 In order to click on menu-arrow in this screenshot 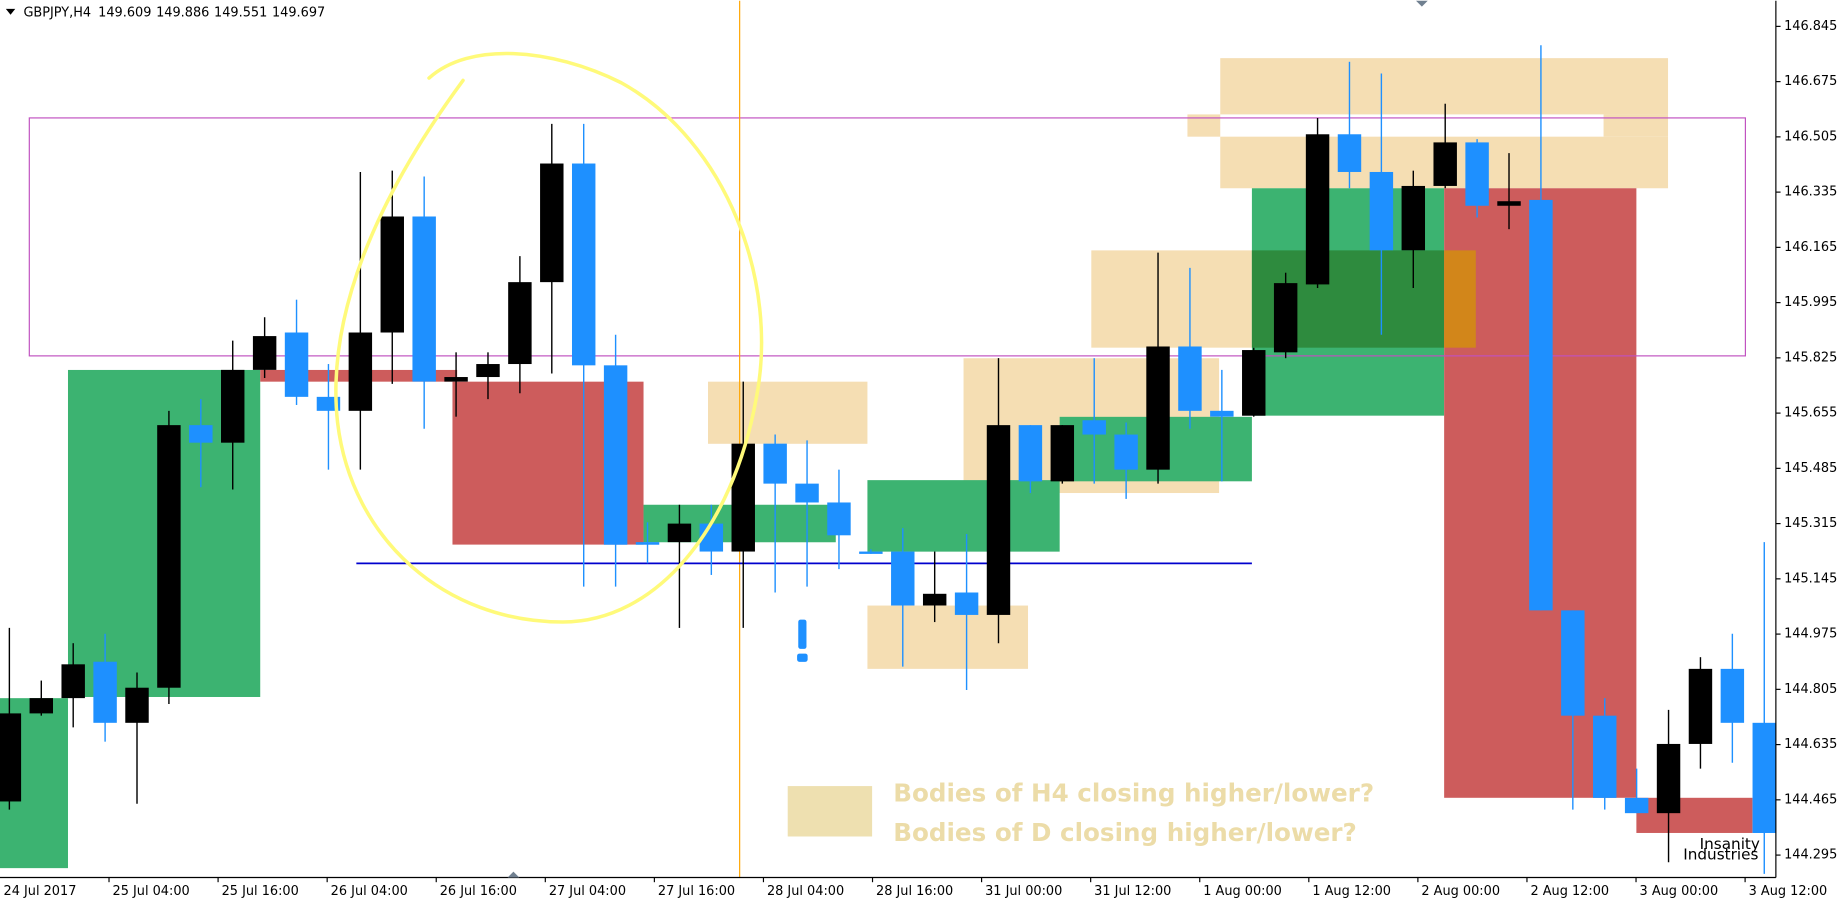, I will do `click(10, 11)`.